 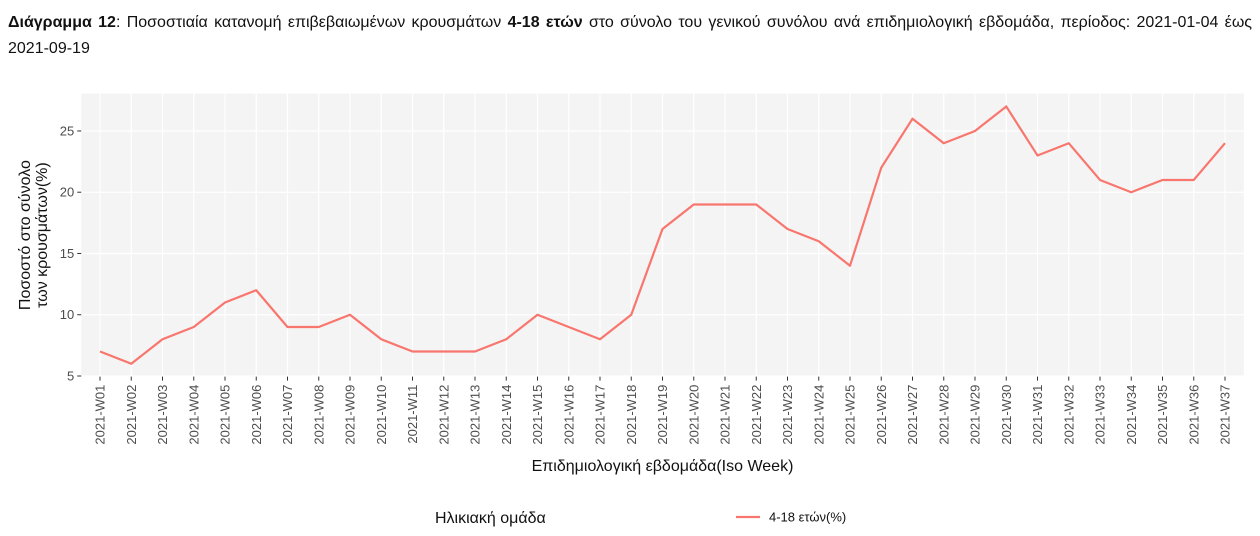 I want to click on x-tick-label: 2021-W31, so click(x=1037, y=415).